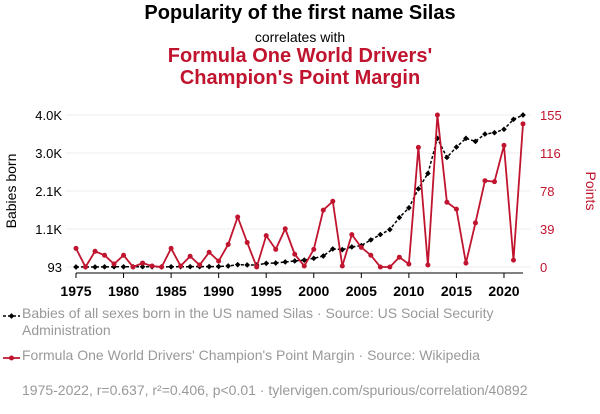  I want to click on left-axis-label: Babies born, so click(11, 191).